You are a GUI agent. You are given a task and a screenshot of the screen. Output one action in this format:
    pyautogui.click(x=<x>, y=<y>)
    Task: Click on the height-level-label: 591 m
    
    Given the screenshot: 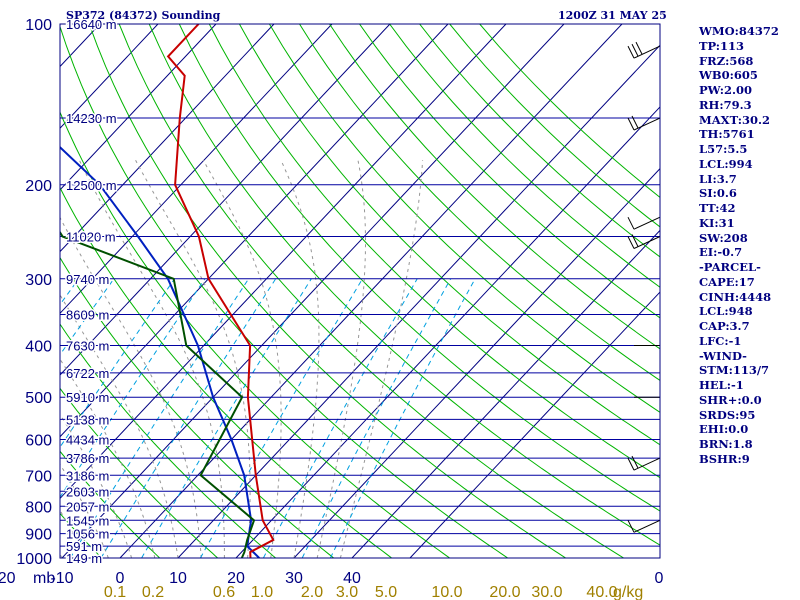 What is the action you would take?
    pyautogui.click(x=84, y=546)
    